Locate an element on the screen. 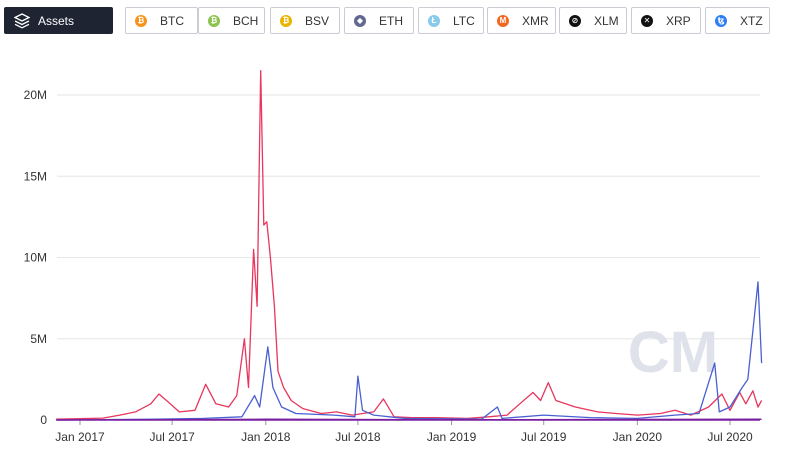  y-tick-label: 15M is located at coordinates (35, 176).